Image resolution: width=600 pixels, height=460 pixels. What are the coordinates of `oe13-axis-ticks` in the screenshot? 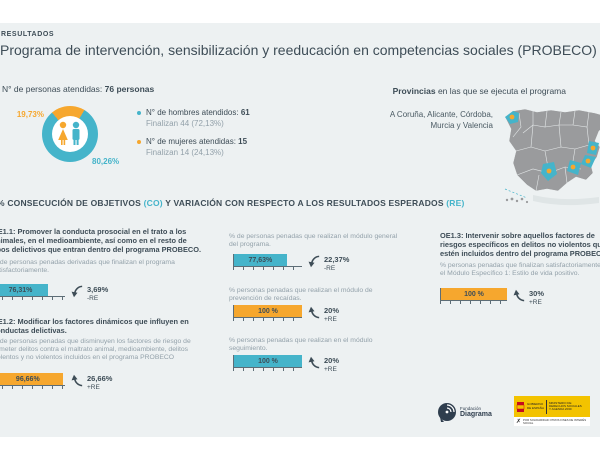 It's located at (473, 302).